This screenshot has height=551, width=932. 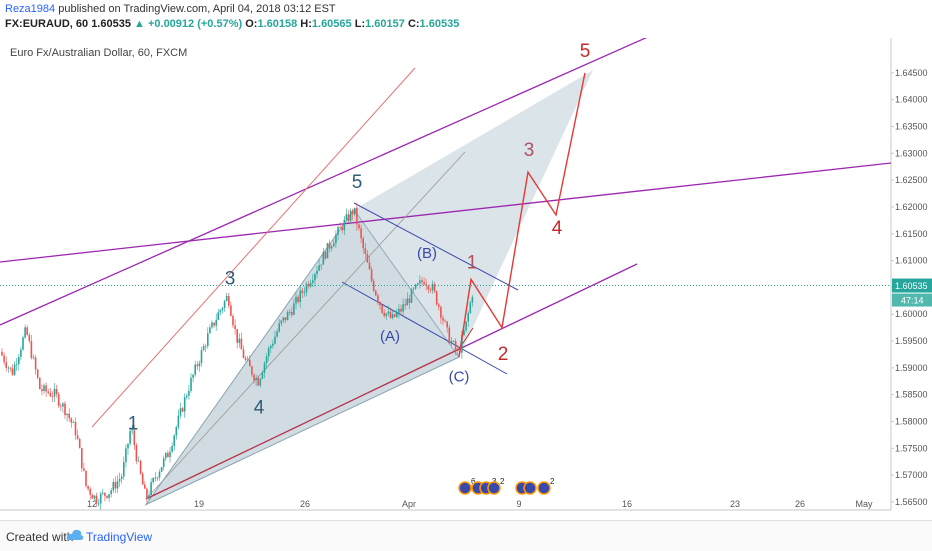 What do you see at coordinates (911, 368) in the screenshot?
I see `y-tick-label: 1.59000` at bounding box center [911, 368].